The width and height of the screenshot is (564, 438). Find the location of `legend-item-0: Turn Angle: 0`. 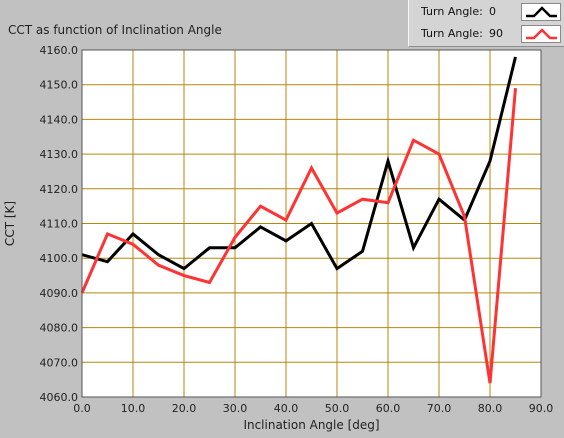

legend-item-0: Turn Angle: 0 is located at coordinates (486, 12).